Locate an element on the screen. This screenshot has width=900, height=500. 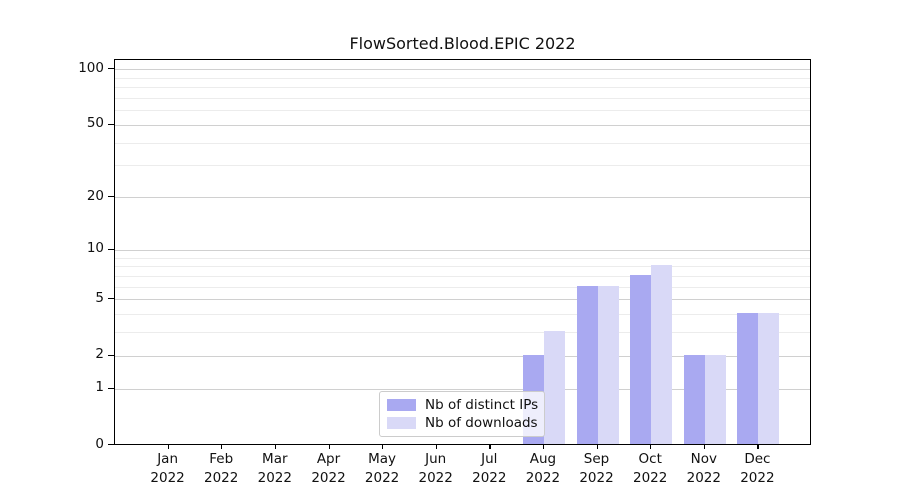
bar-sep-nb-of-downloads is located at coordinates (608, 364).